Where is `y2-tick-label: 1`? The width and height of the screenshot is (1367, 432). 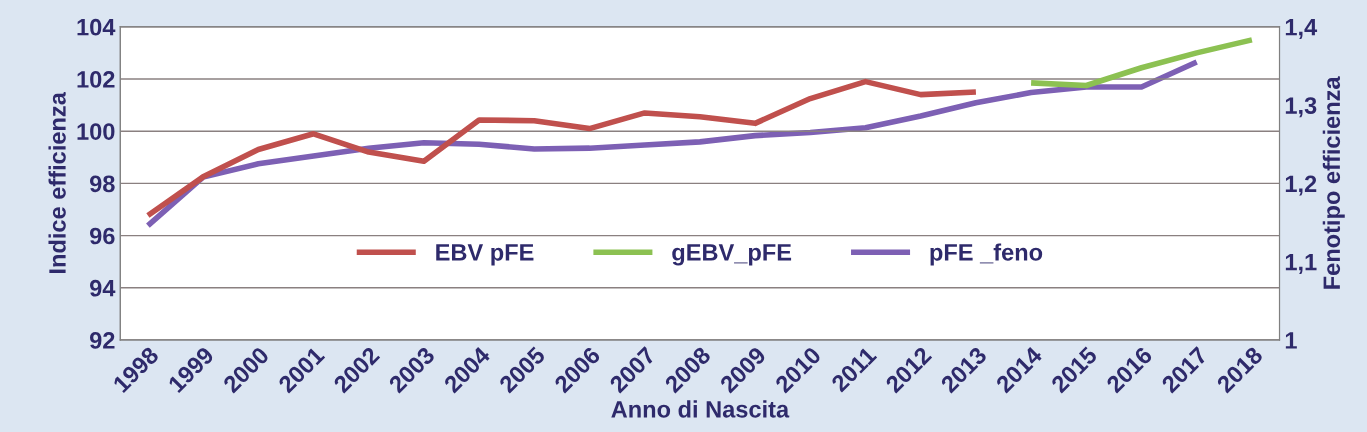
y2-tick-label: 1 is located at coordinates (1291, 340).